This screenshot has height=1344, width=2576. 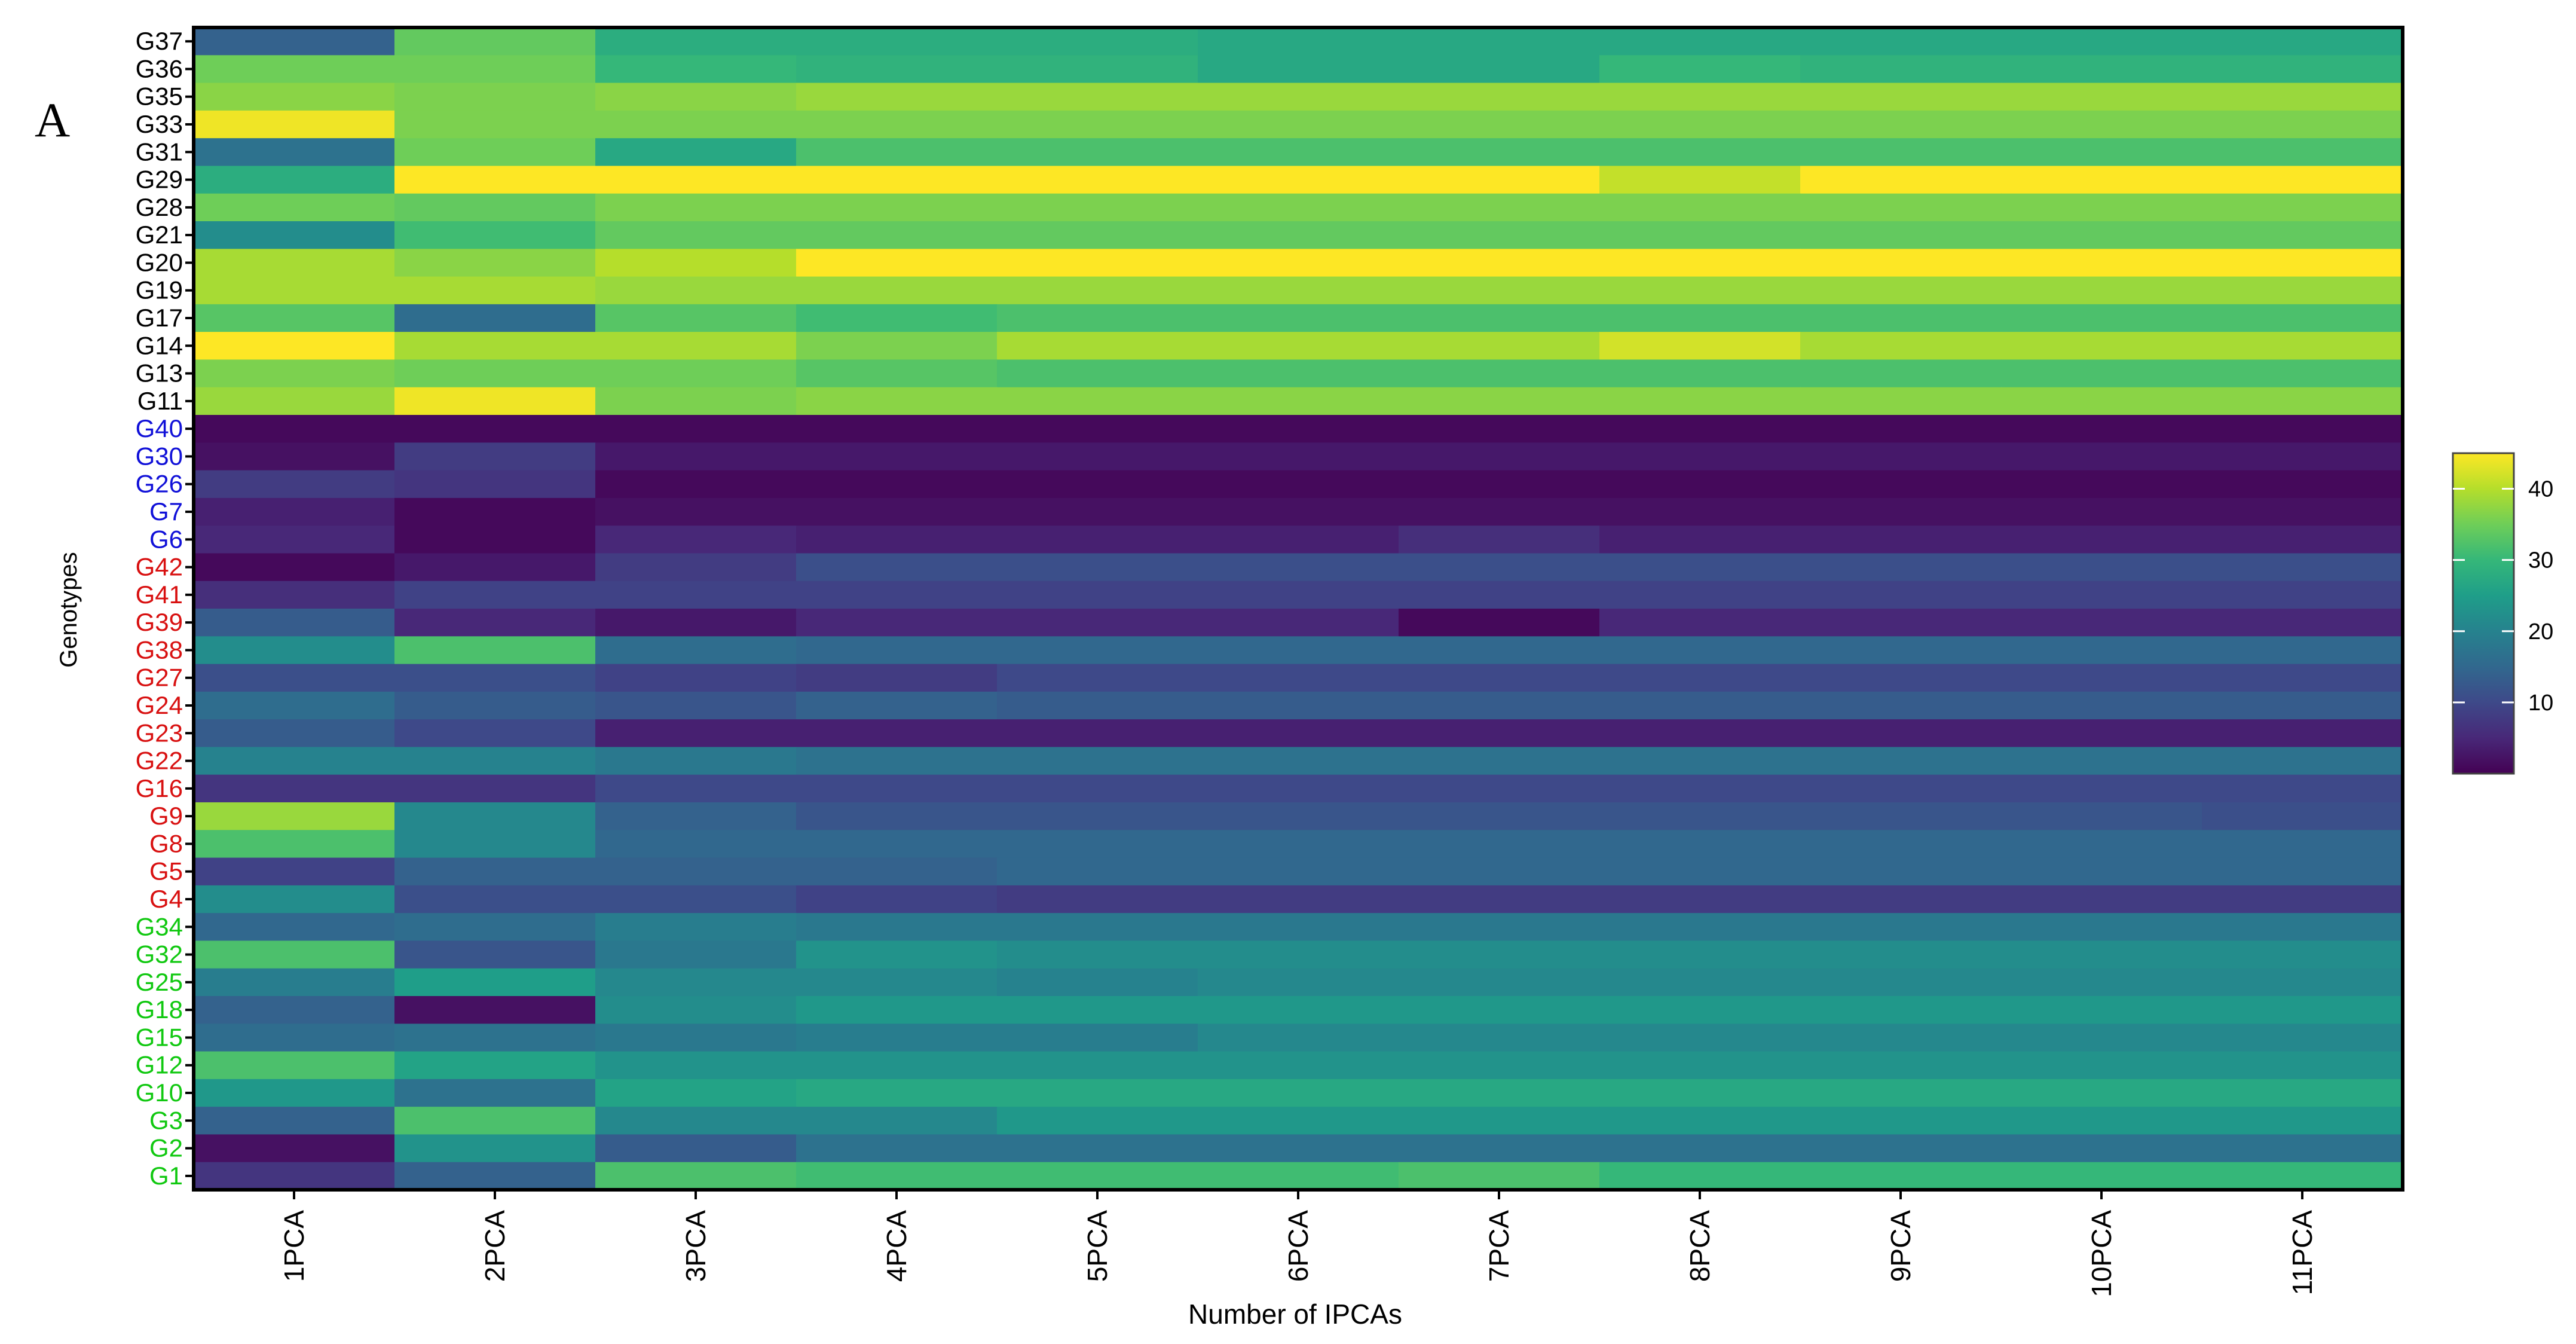 What do you see at coordinates (695, 1246) in the screenshot?
I see `column-label: 3PCA` at bounding box center [695, 1246].